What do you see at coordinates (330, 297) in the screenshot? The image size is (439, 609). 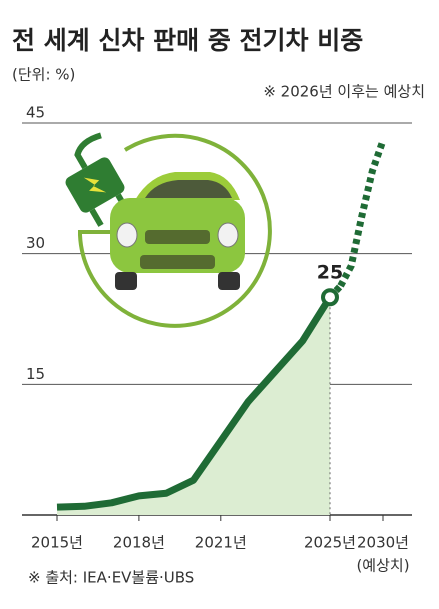 I see `point-marker` at bounding box center [330, 297].